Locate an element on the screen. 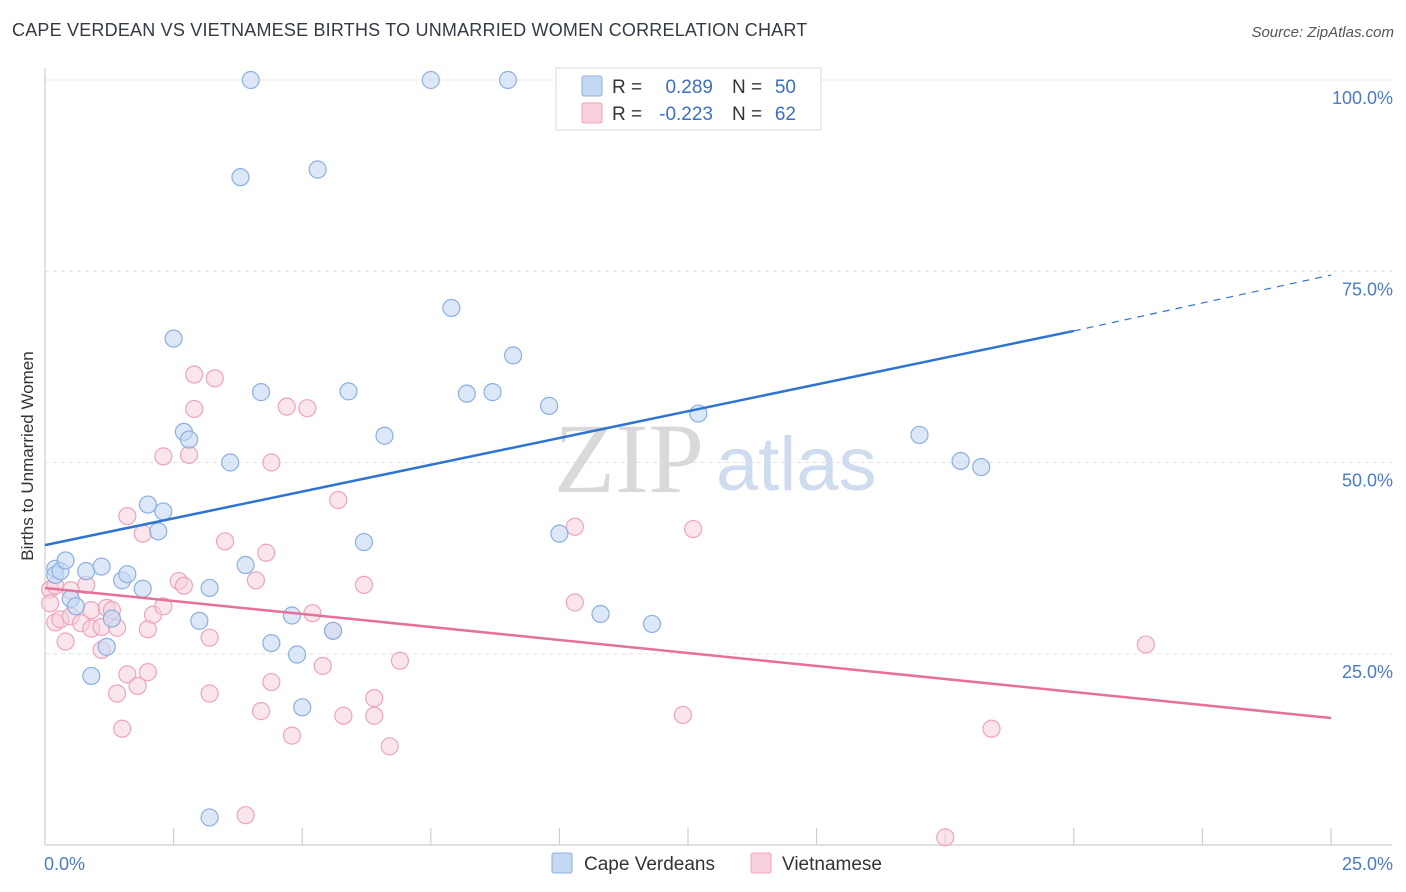  cape-verdean-trend-extension is located at coordinates (1202, 303).